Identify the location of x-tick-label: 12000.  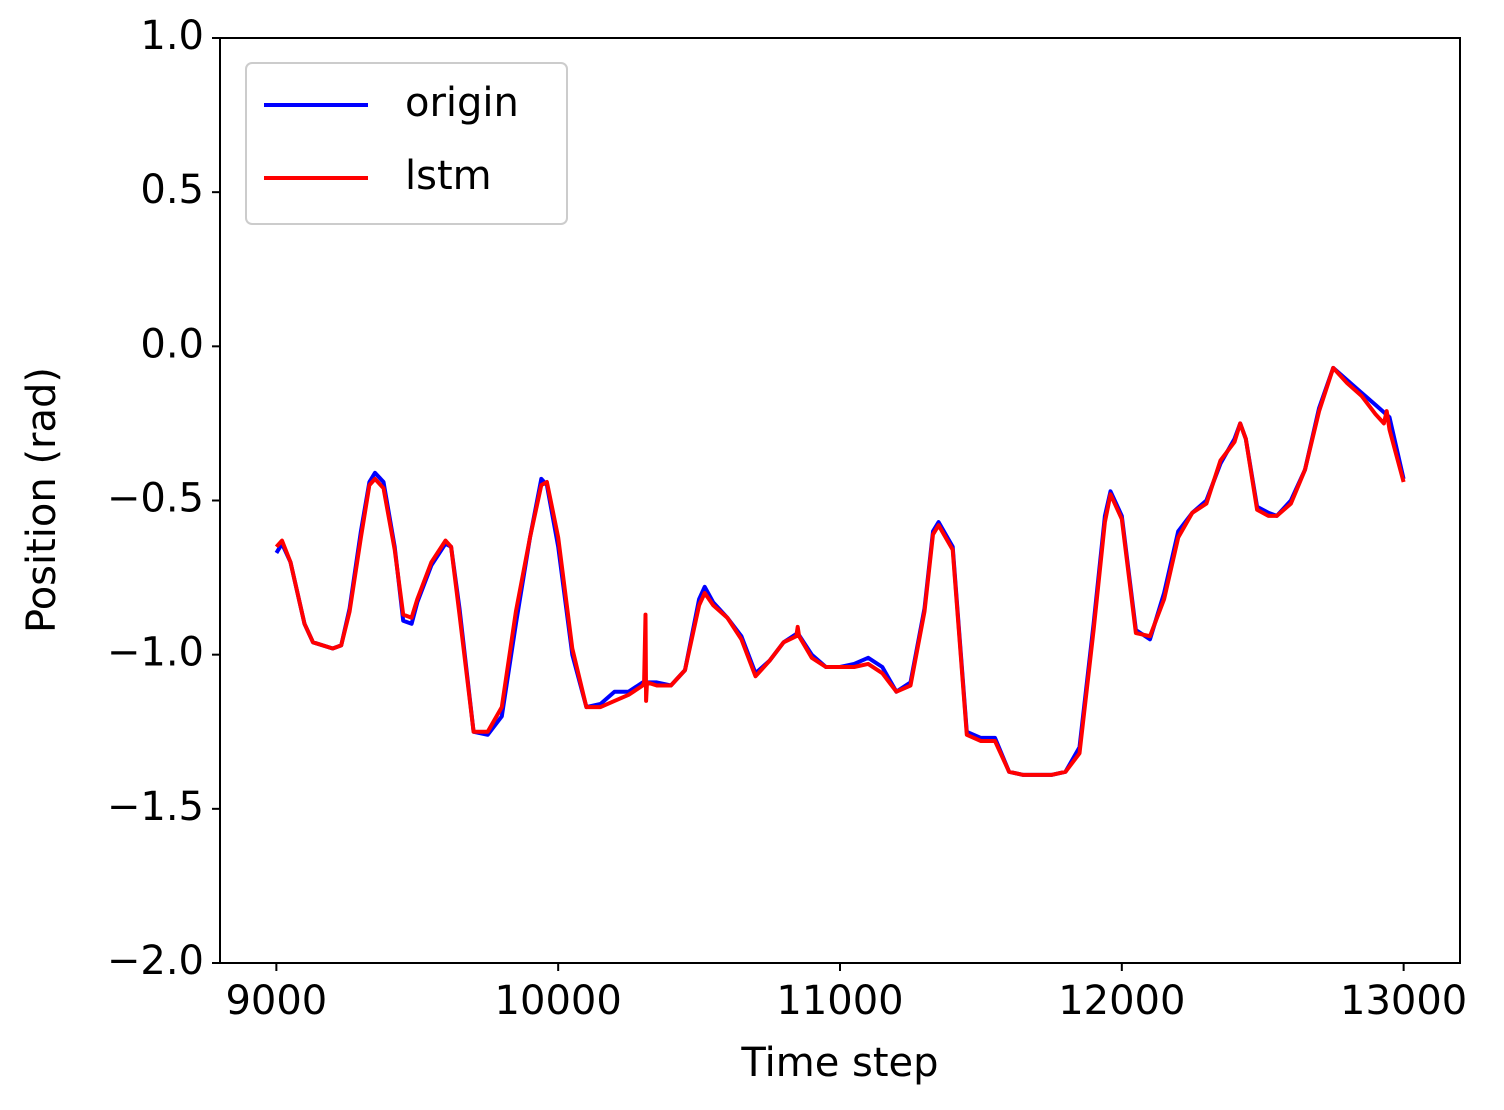
(1121, 1001).